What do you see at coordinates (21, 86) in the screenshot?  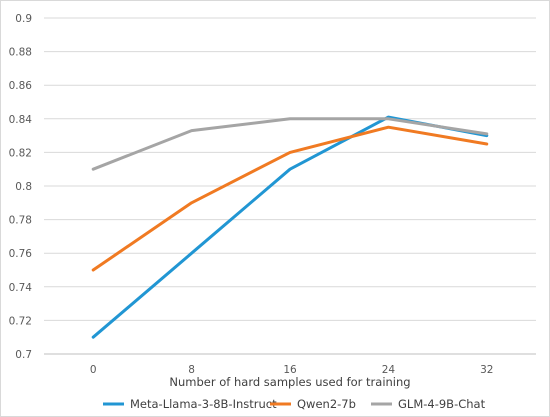 I see `y-tick-label: 0.86` at bounding box center [21, 86].